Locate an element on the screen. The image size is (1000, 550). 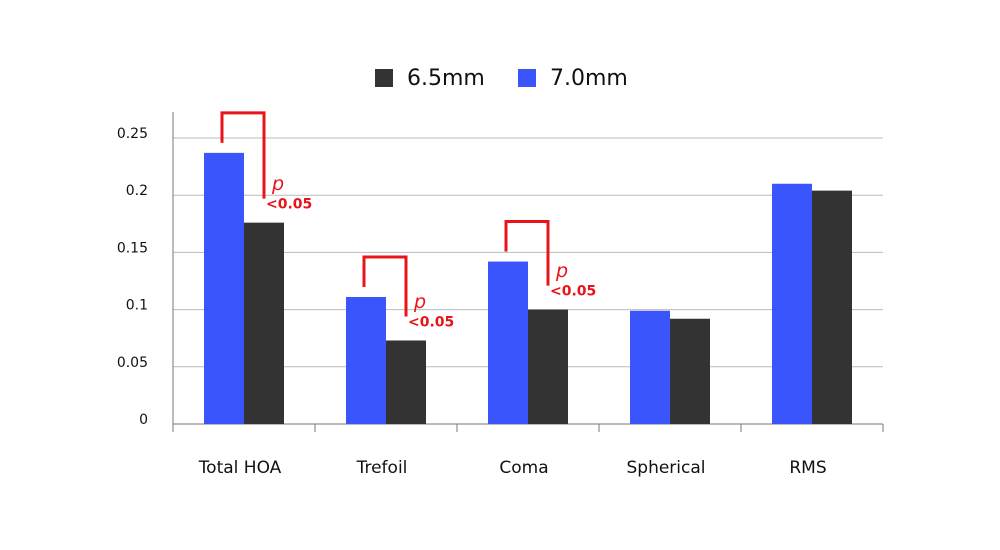
y-tick-label: 0.25 is located at coordinates (132, 134).